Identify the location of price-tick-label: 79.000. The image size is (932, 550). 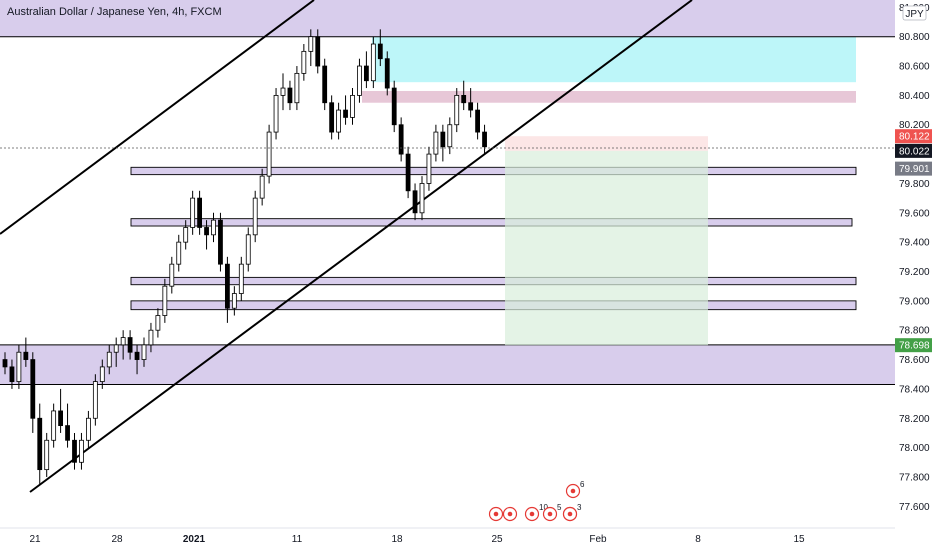
(914, 301).